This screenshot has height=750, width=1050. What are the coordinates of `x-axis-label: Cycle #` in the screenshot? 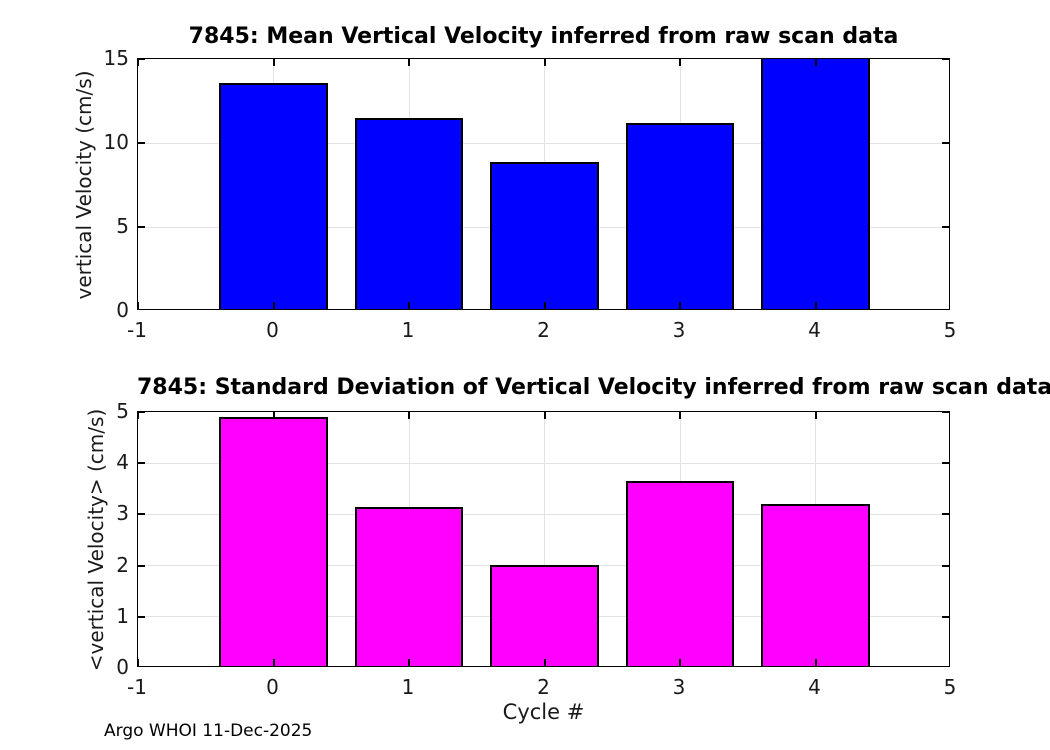 It's located at (543, 712).